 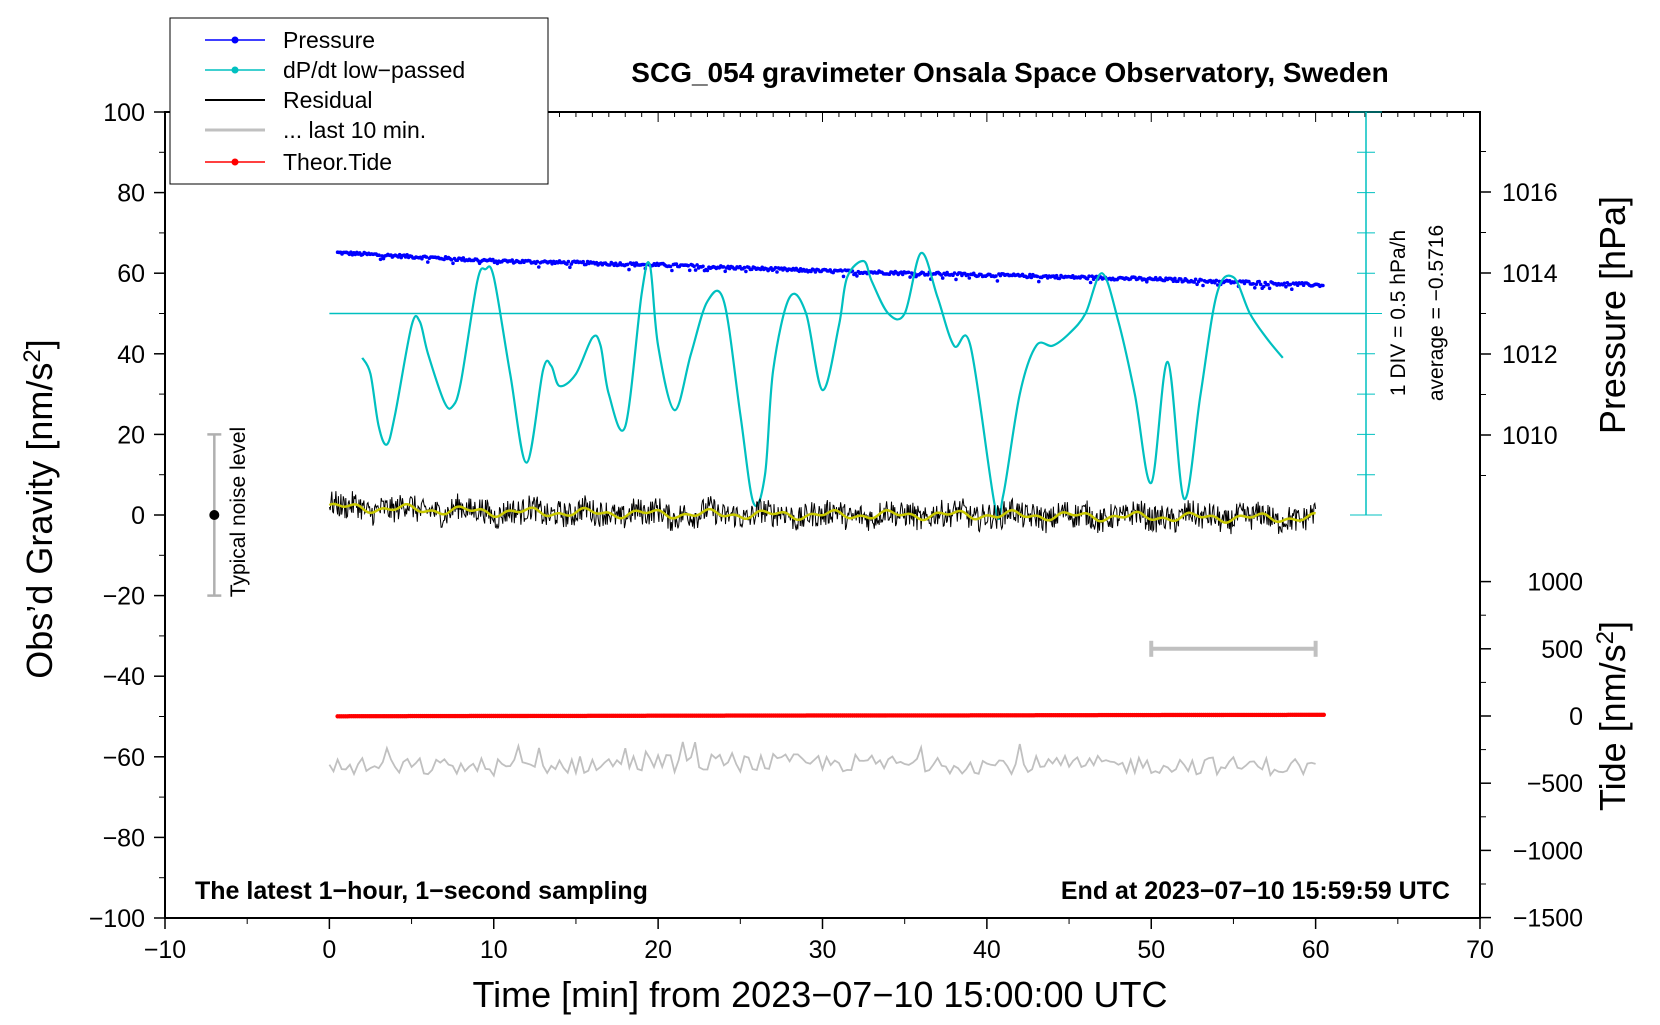 I want to click on tide-point, so click(x=1324, y=714).